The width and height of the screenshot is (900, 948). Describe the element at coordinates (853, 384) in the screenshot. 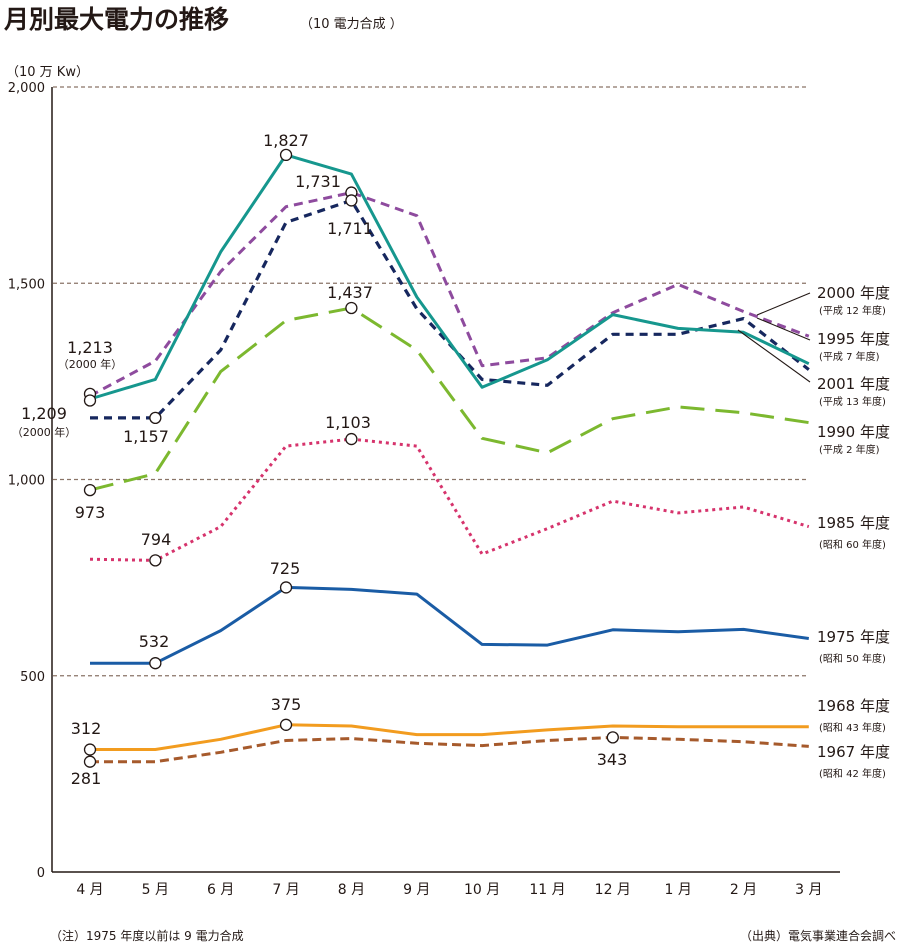

I see `legend-label: 2001 年度` at that location.